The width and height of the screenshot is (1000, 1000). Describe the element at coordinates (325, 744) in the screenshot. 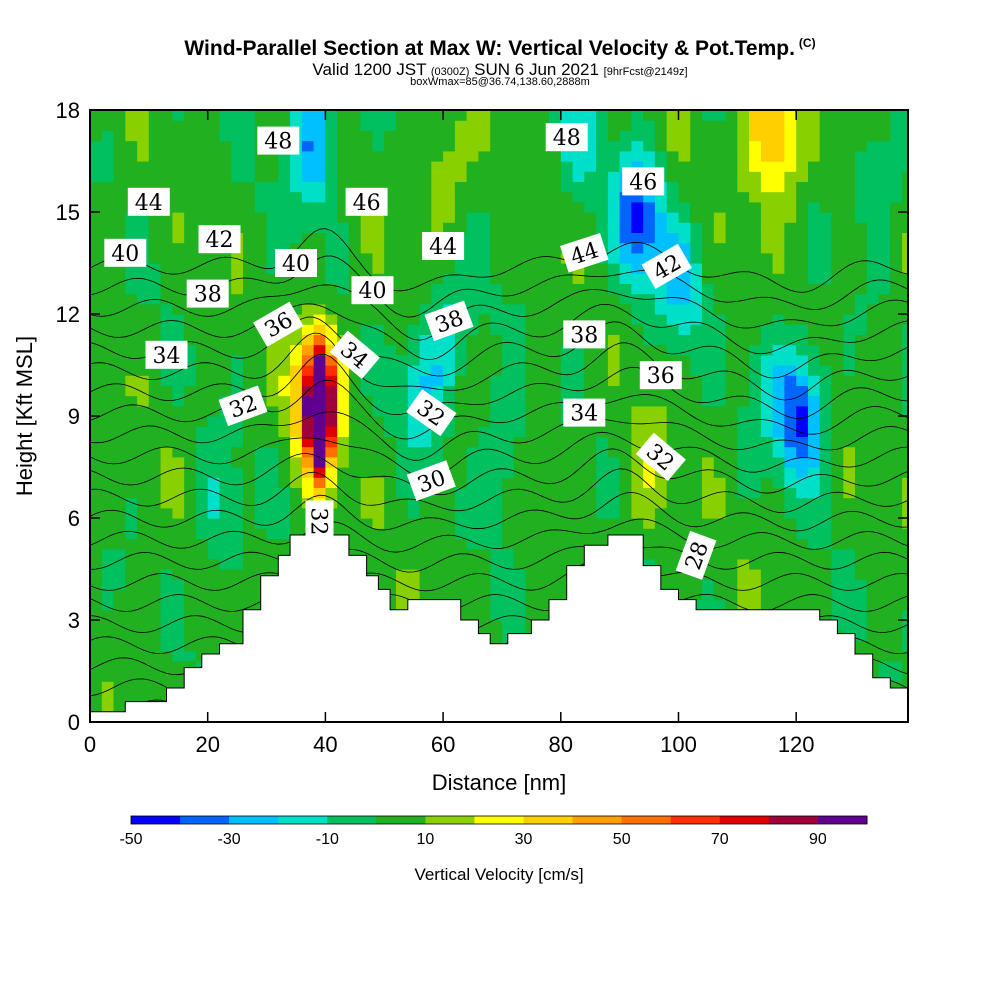

I see `x-tick-label: 40` at that location.